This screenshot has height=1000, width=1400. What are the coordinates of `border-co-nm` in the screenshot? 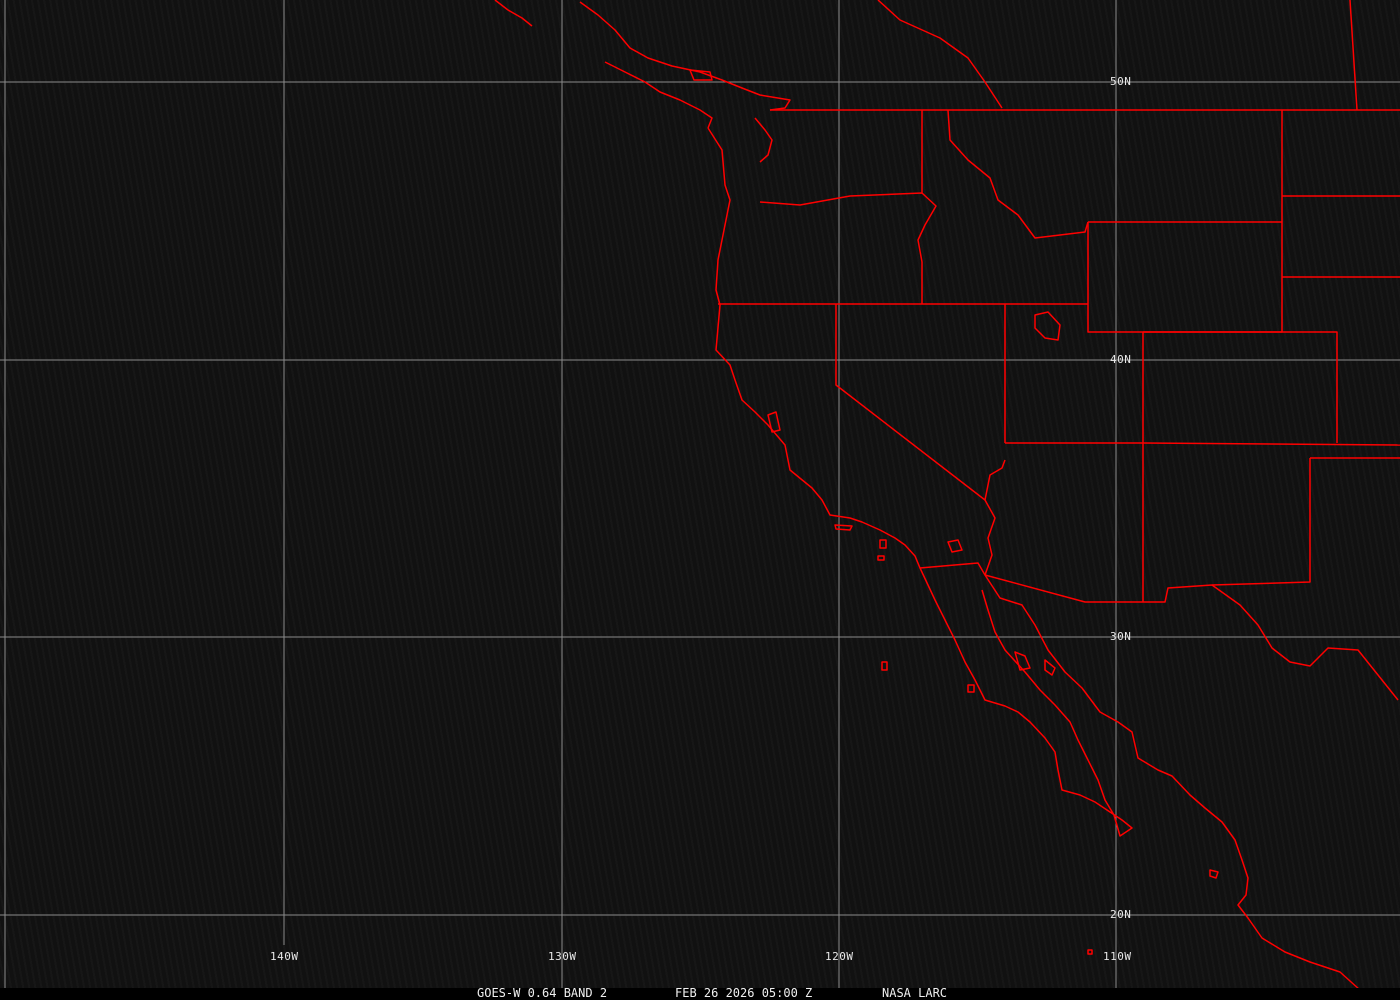 It's located at (1271, 444).